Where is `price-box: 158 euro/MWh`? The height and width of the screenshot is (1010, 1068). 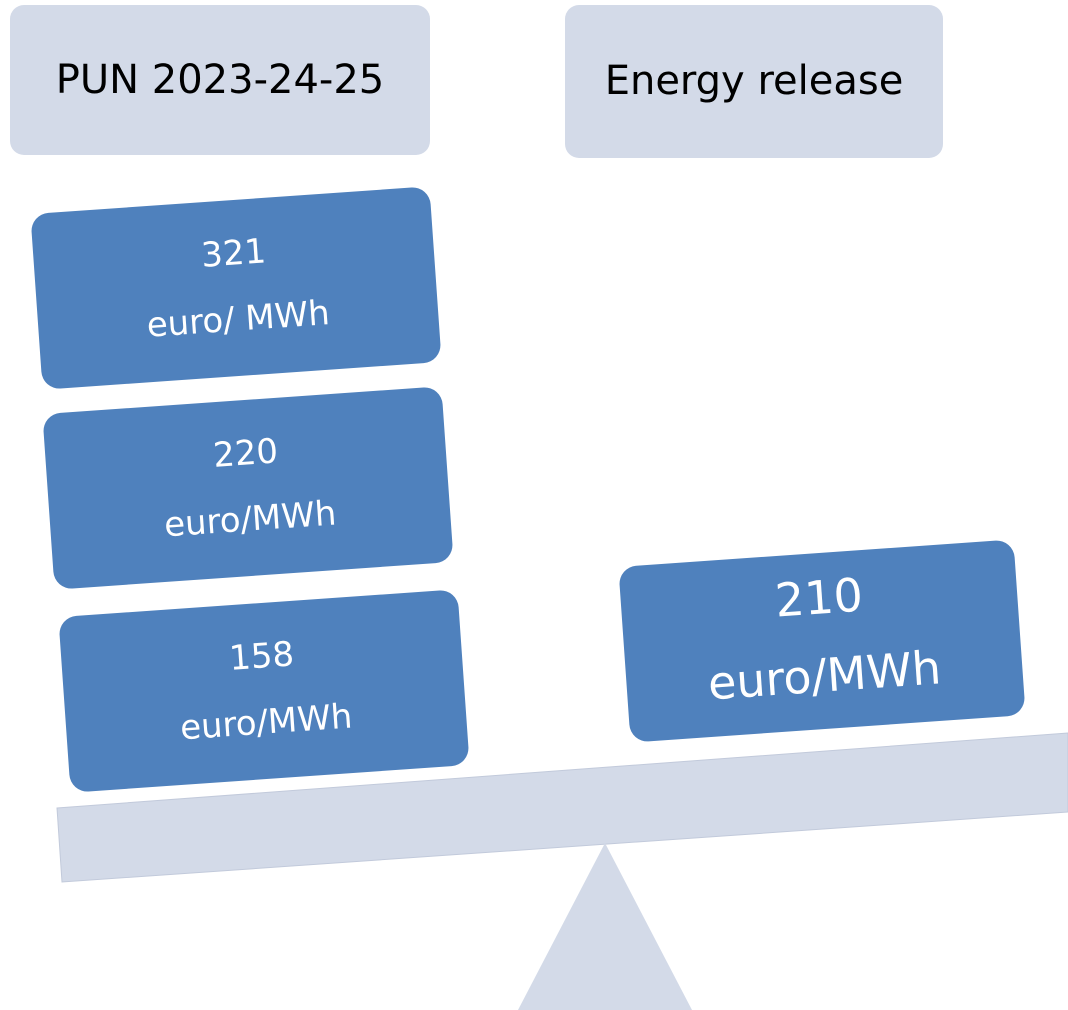 price-box: 158 euro/MWh is located at coordinates (264, 691).